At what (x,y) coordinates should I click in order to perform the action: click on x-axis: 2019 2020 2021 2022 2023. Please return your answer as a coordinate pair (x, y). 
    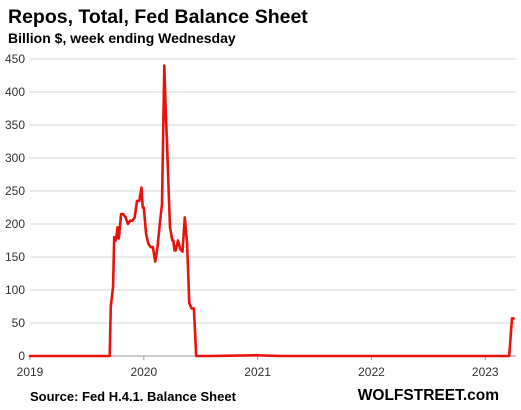
    Looking at the image, I should click on (258, 367).